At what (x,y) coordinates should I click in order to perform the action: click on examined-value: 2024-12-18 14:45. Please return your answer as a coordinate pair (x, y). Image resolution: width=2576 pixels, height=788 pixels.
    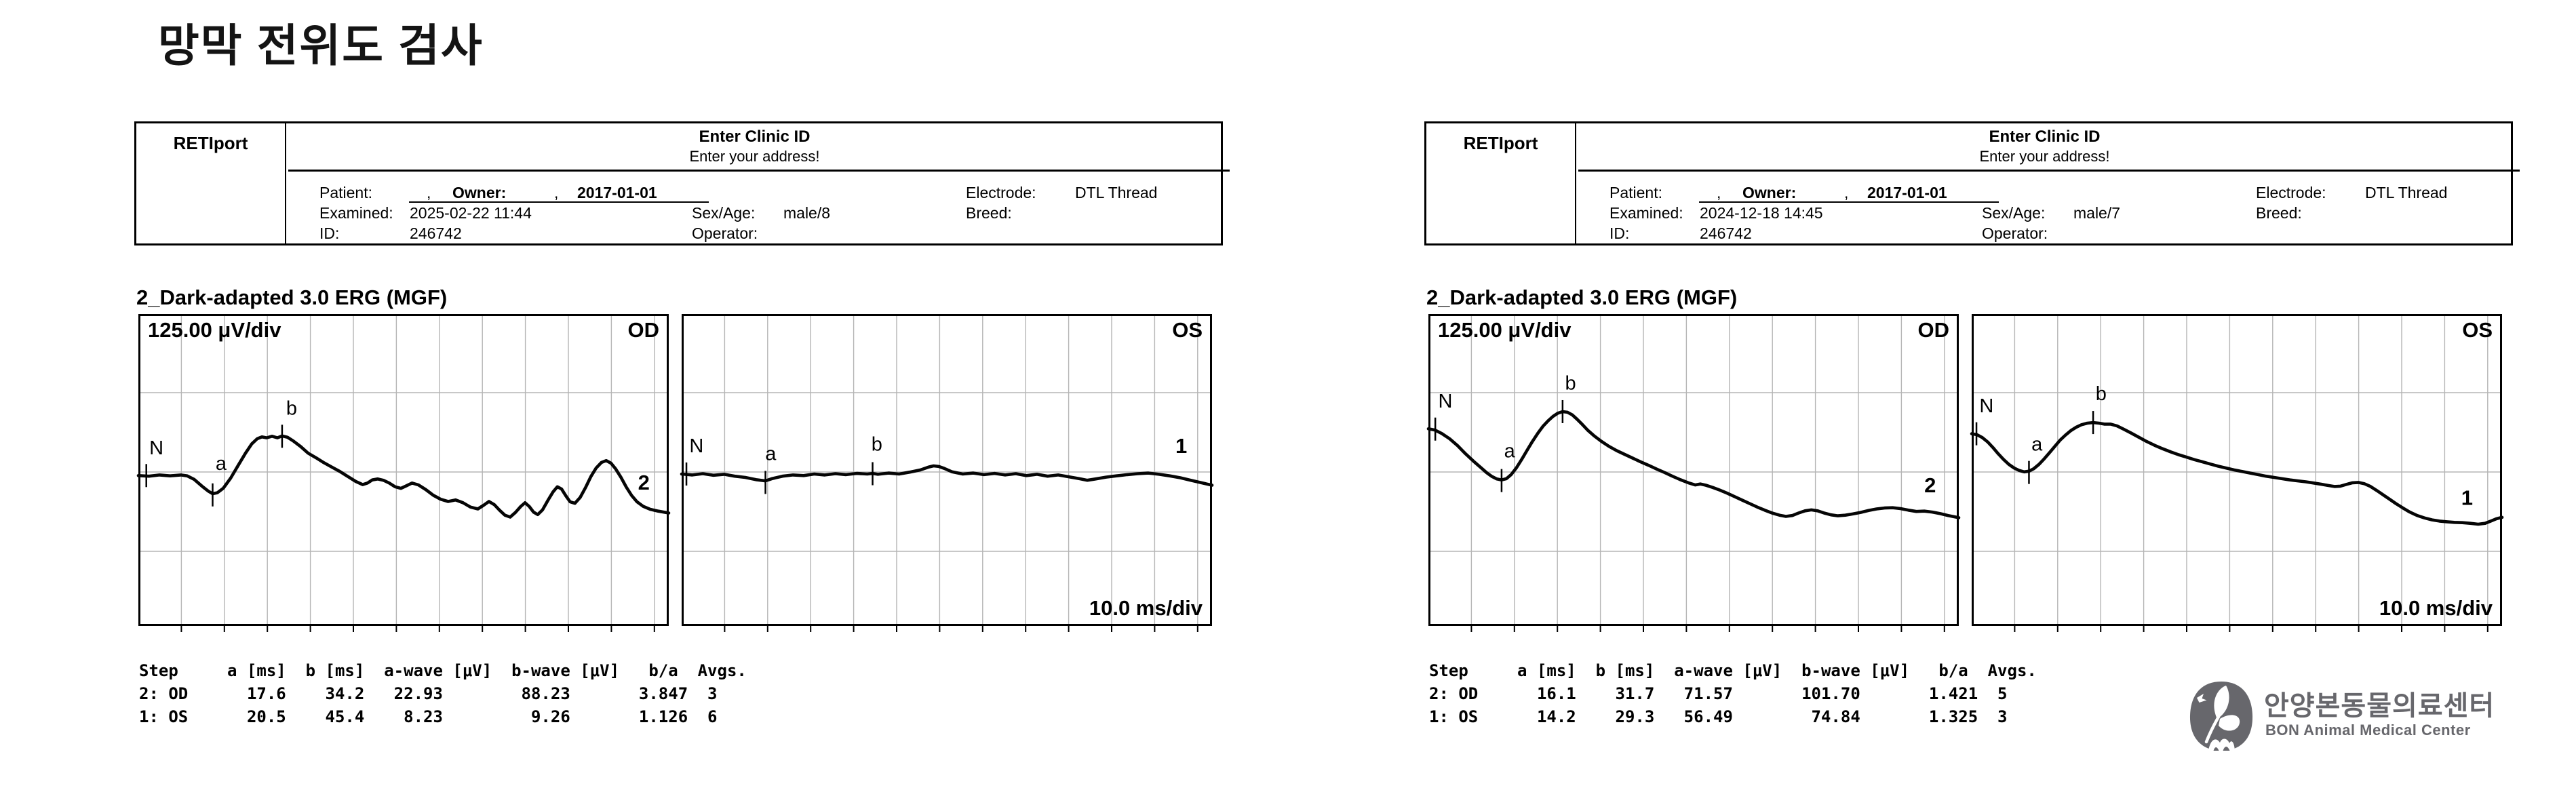
    Looking at the image, I should click on (1761, 213).